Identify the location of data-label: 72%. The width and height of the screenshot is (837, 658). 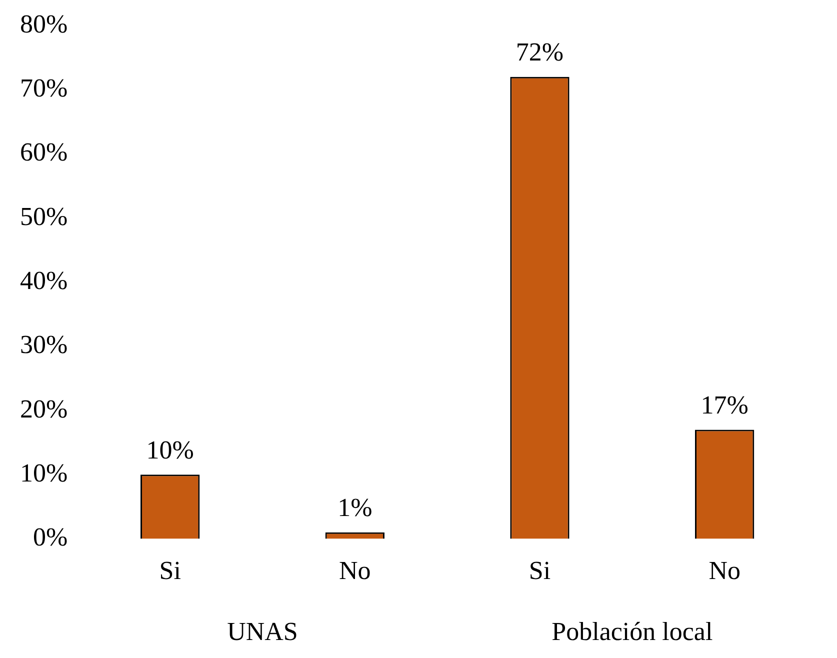
(540, 52).